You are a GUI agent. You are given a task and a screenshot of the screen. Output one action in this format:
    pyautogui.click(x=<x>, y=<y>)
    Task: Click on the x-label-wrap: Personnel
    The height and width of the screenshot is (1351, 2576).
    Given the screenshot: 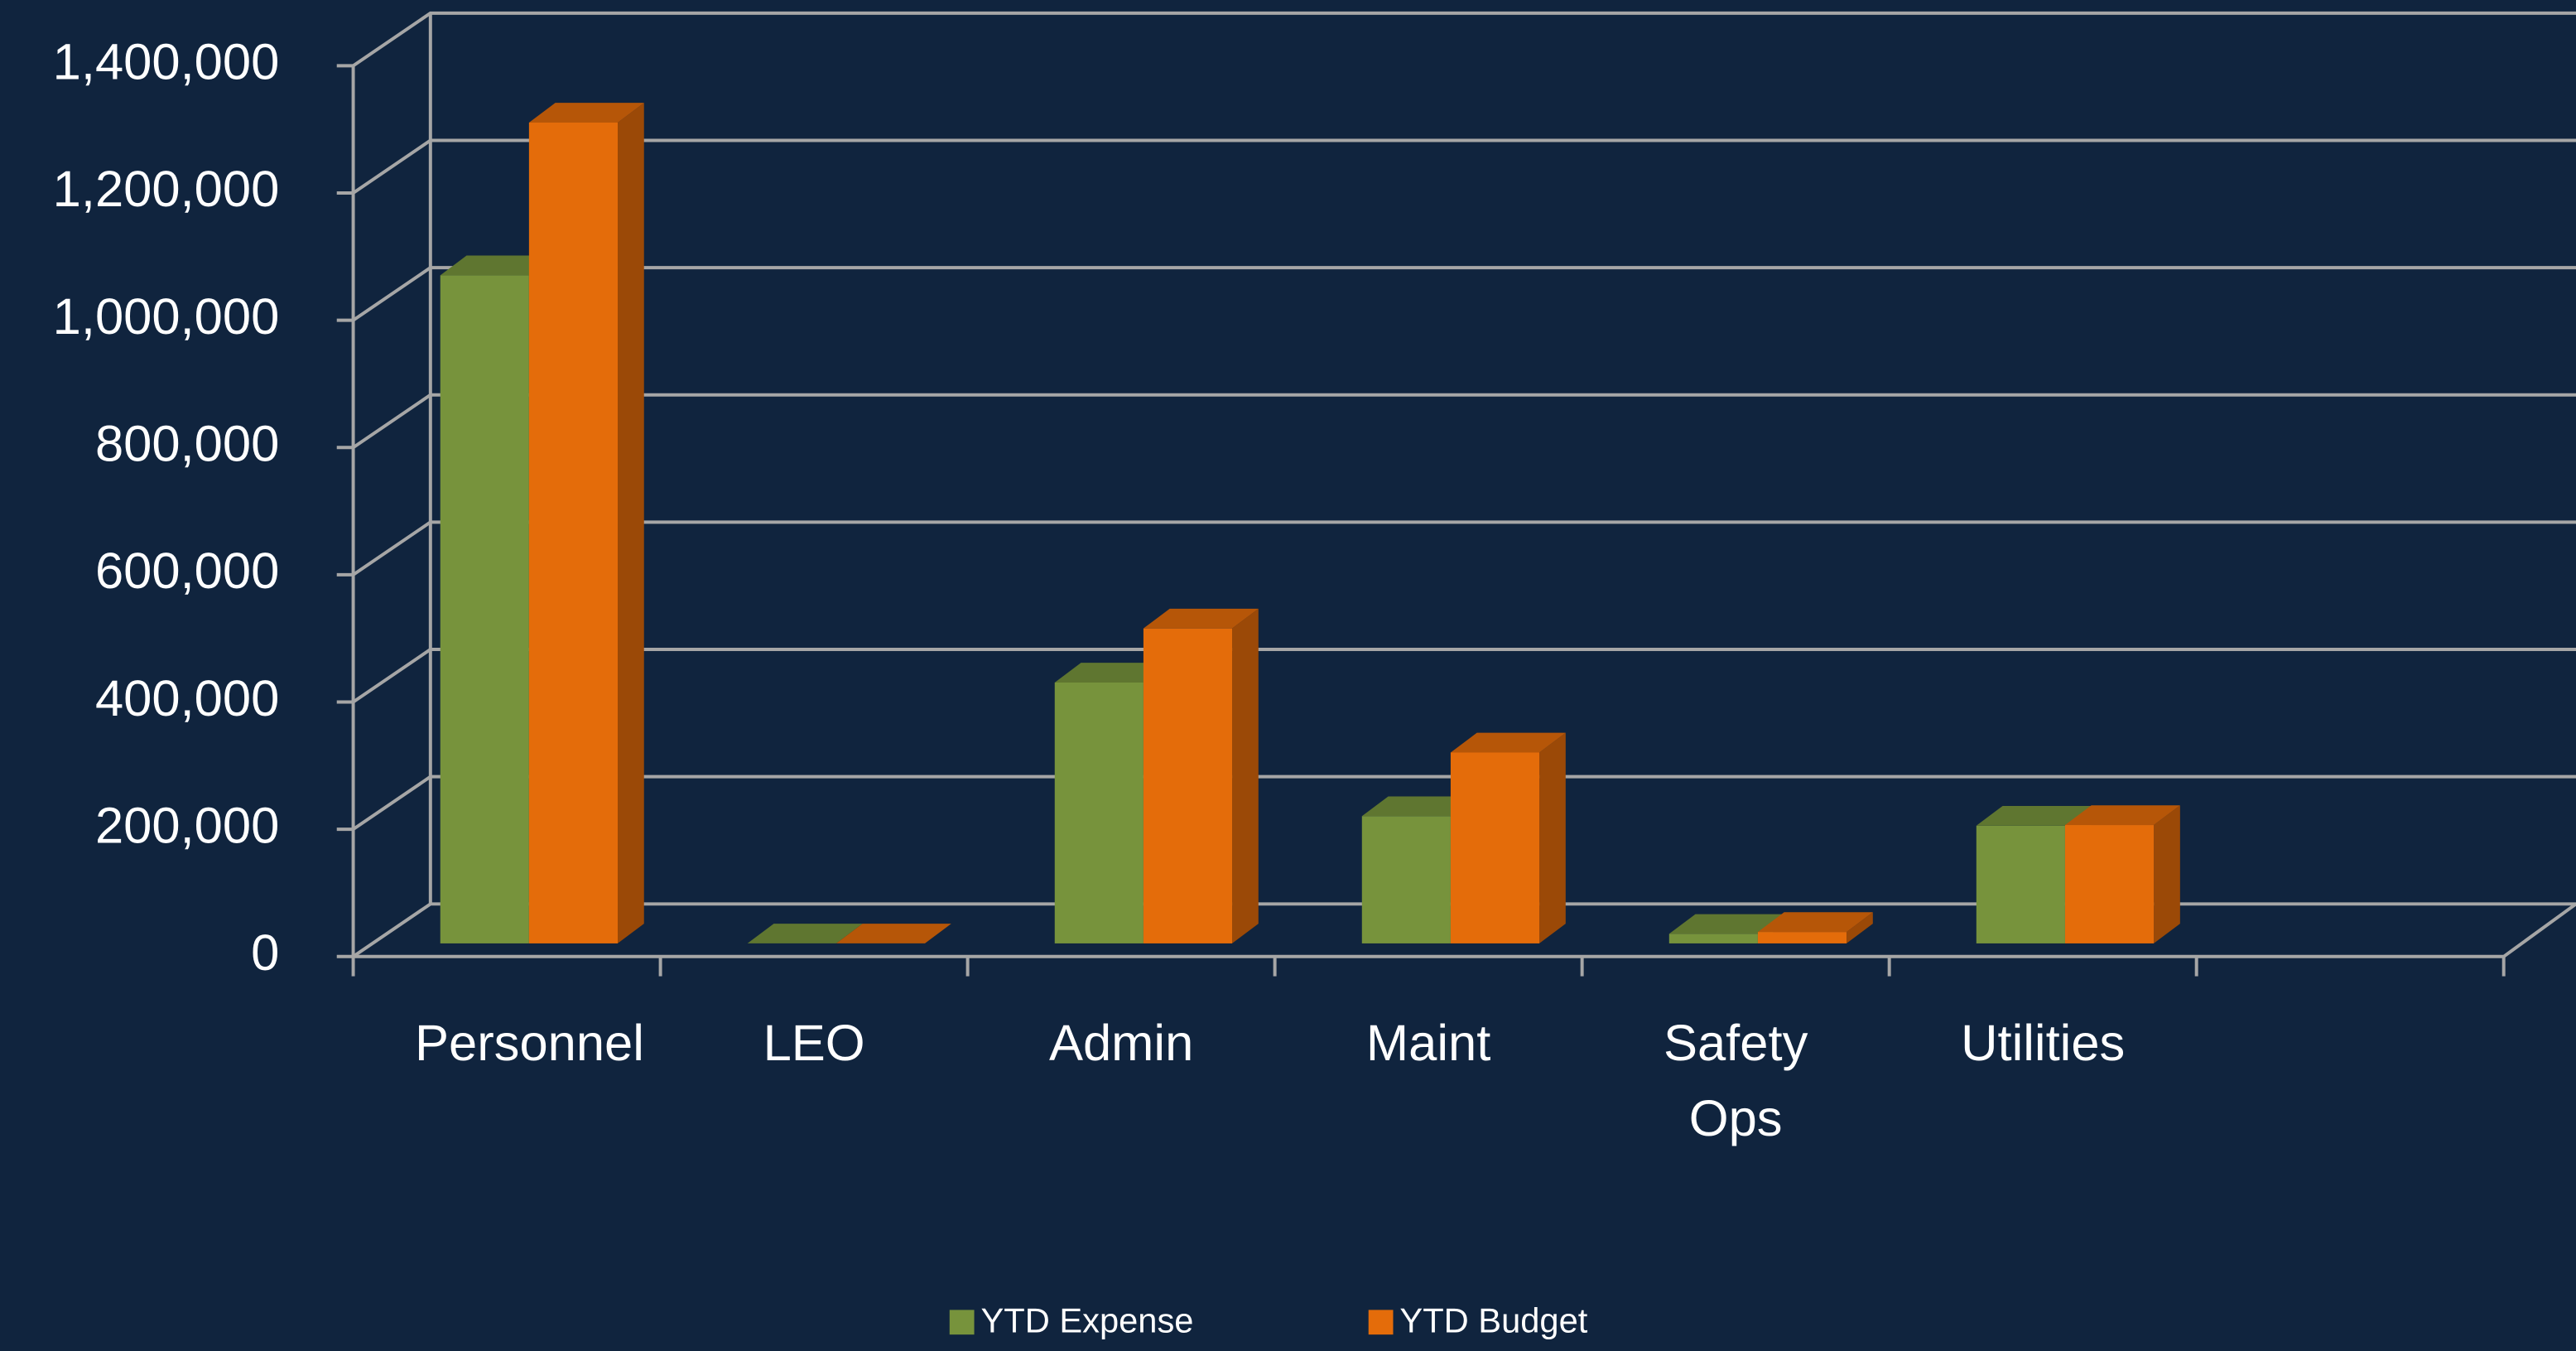 What is the action you would take?
    pyautogui.click(x=507, y=1043)
    